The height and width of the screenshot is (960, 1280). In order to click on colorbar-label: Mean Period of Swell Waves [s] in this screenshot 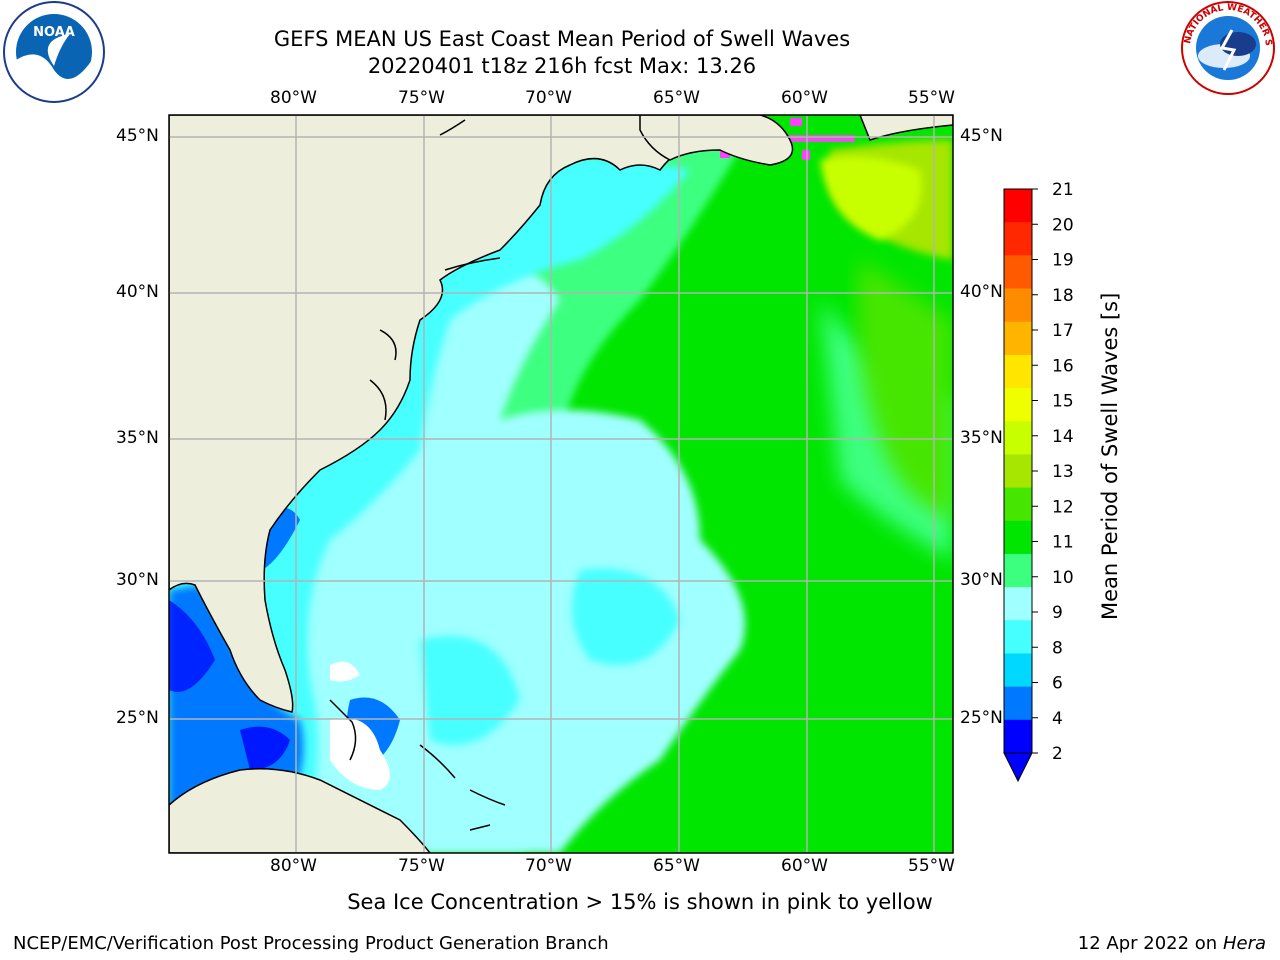, I will do `click(1110, 456)`.